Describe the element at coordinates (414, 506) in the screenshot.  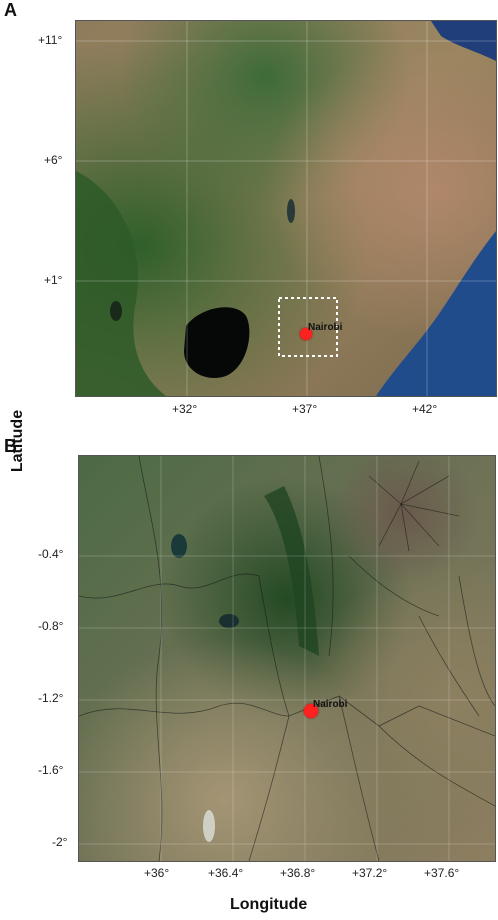
I see `mount-kenya-boundaries` at that location.